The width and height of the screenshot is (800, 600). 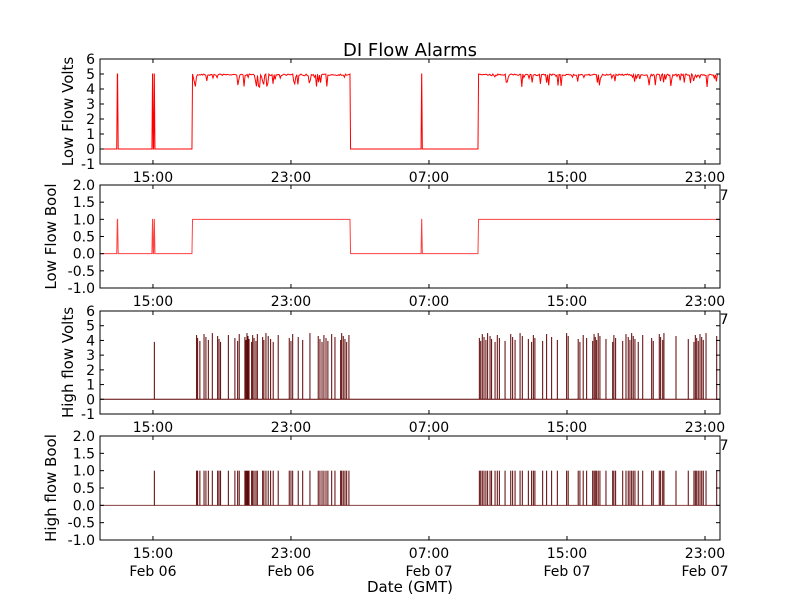 I want to click on series-high-flow-volts, so click(x=410, y=366).